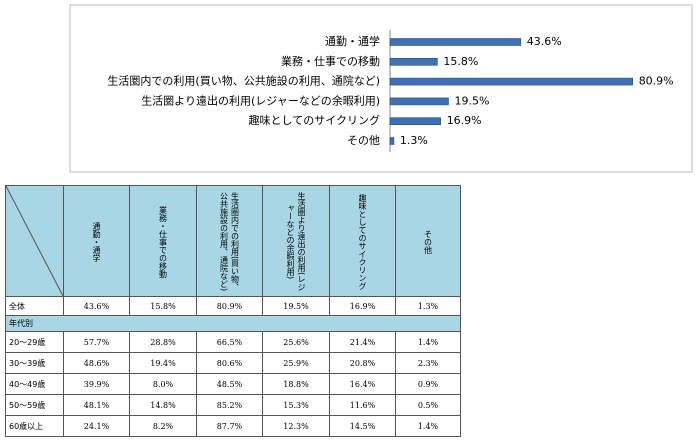 This screenshot has width=700, height=448. I want to click on cell: 15.3%, so click(296, 405).